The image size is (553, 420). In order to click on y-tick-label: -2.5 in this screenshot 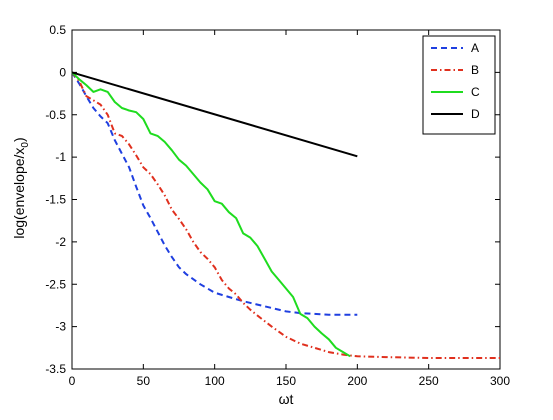, I will do `click(55, 284)`.